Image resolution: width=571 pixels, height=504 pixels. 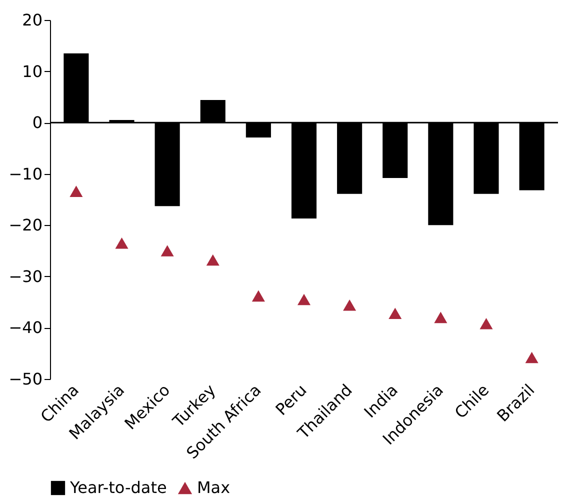 I want to click on y-tick-label: −50, so click(x=25, y=379).